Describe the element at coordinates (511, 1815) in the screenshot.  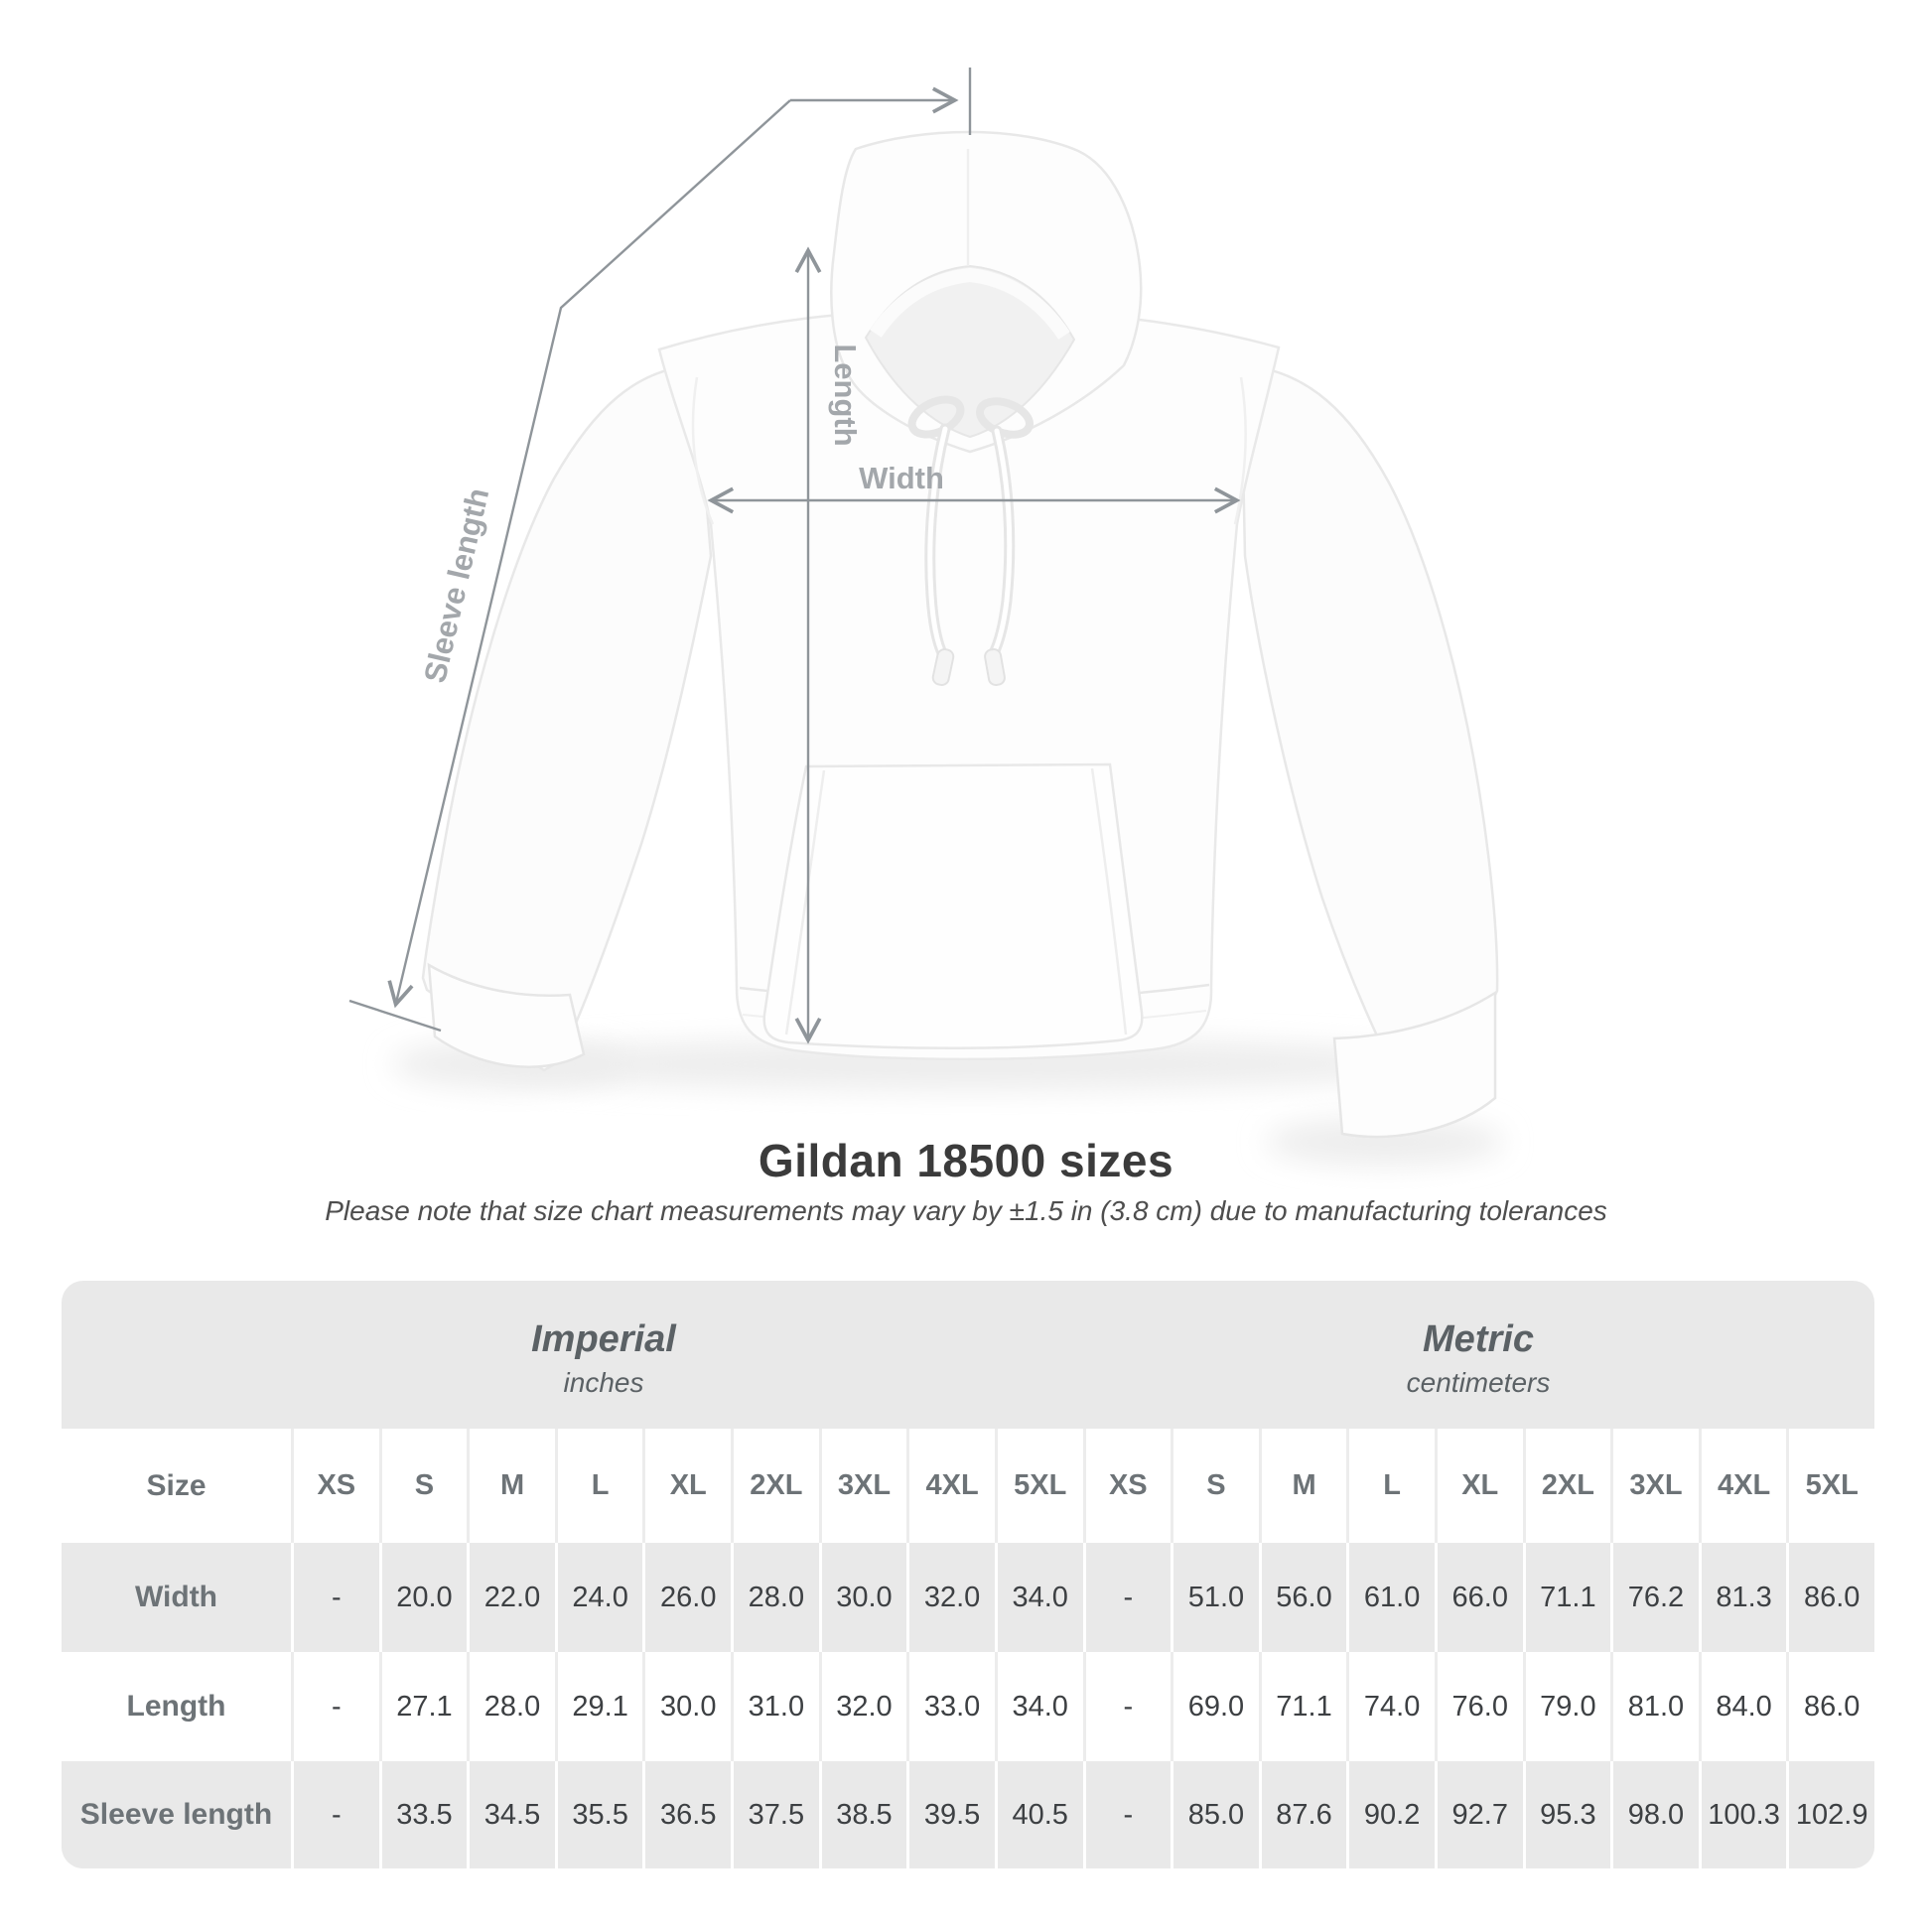
I see `measurement-value-cell: 34.5` at that location.